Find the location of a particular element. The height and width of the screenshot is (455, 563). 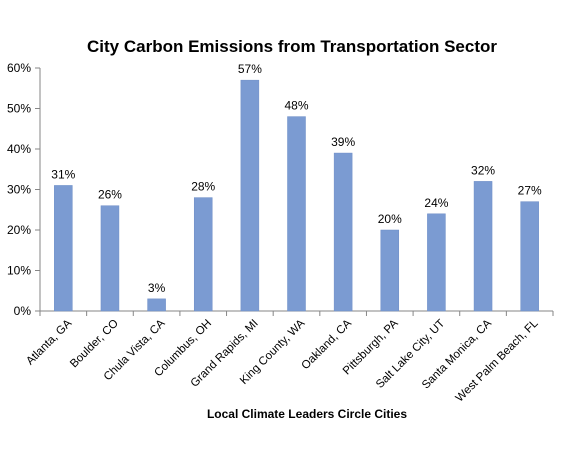

y-axis: 0% 10% 20% 30% 40% 50% 60% is located at coordinates (24, 189).